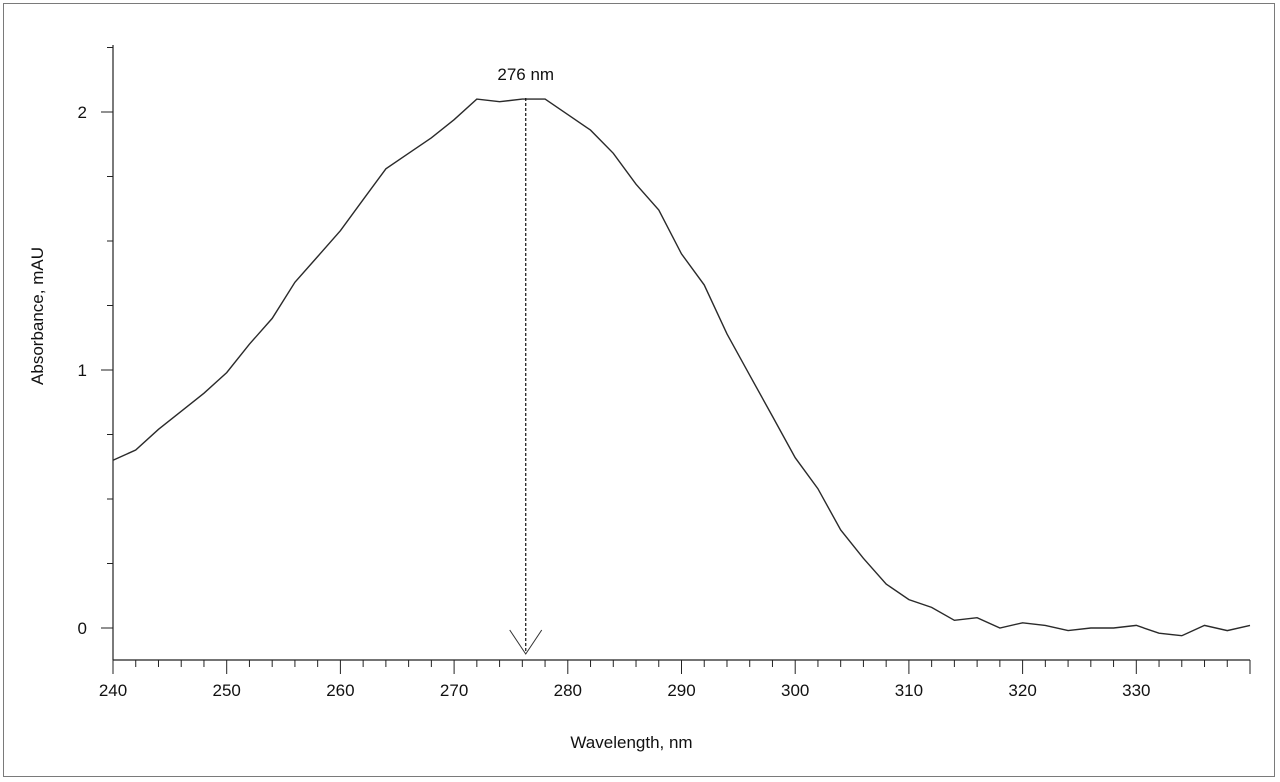 This screenshot has width=1280, height=782. I want to click on peak-annotation-label: 276 nm, so click(525, 74).